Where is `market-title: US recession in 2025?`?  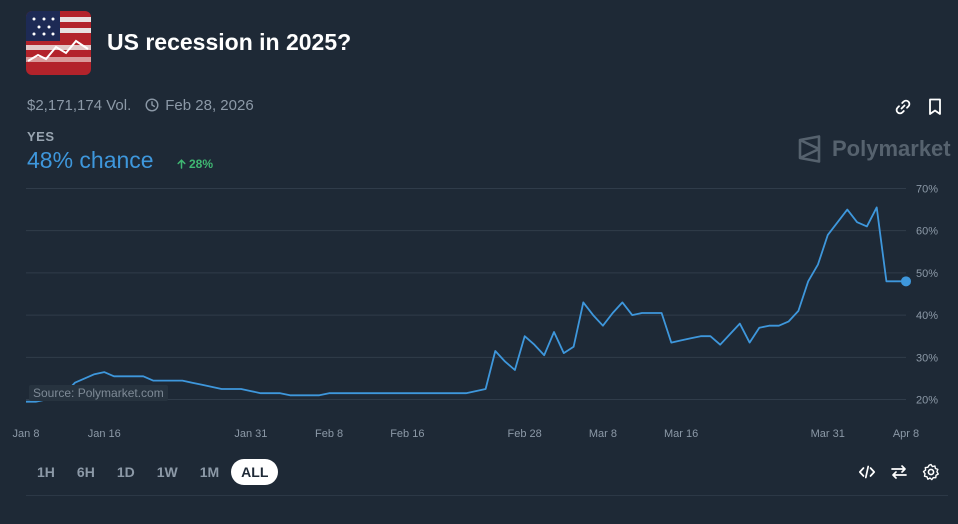 market-title: US recession in 2025? is located at coordinates (229, 42).